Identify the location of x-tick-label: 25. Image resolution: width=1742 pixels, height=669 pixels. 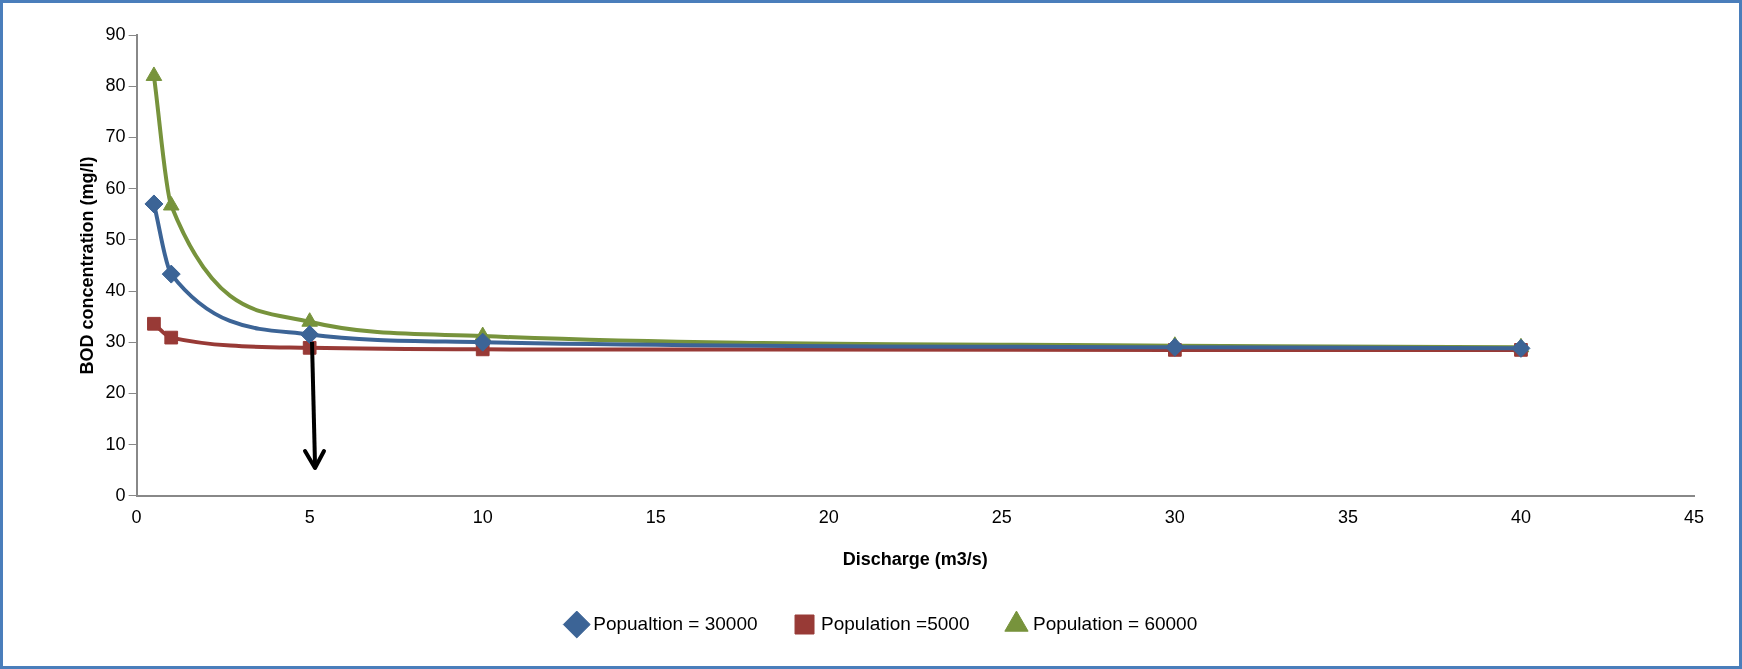
(1001, 516).